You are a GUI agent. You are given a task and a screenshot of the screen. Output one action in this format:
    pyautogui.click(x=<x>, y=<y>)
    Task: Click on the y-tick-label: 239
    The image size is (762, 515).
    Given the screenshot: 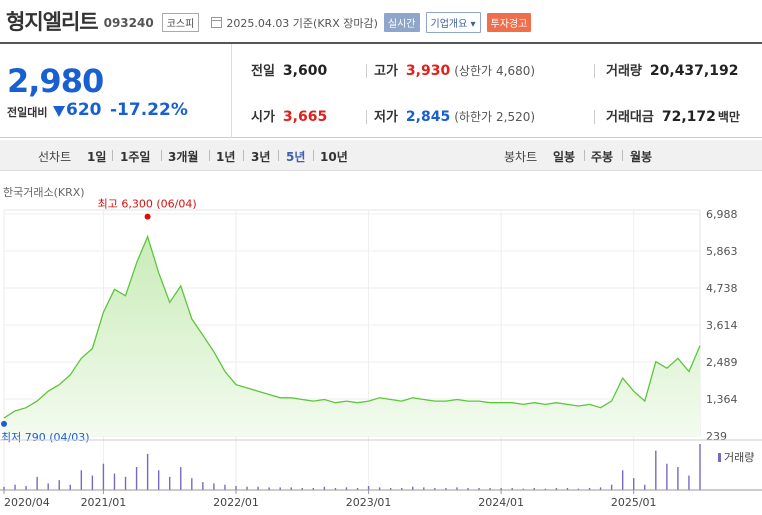 What is the action you would take?
    pyautogui.click(x=716, y=436)
    